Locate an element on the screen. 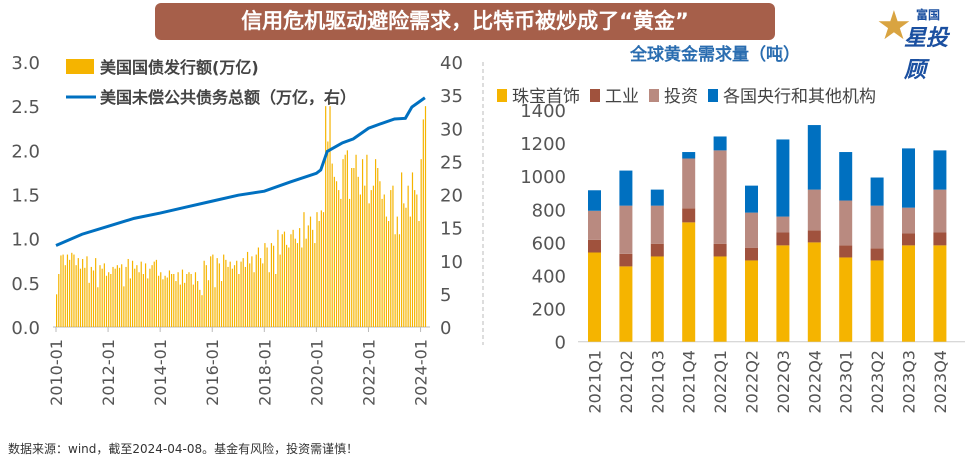 The width and height of the screenshot is (972, 464). legend-label: 工业 is located at coordinates (622, 97).